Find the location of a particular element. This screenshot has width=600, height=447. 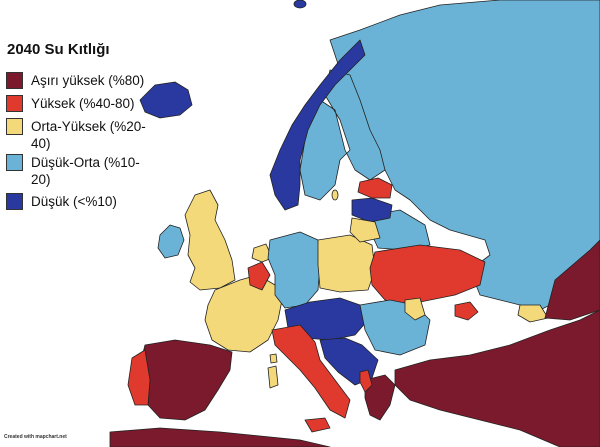

legend-swatch-low is located at coordinates (14, 201).